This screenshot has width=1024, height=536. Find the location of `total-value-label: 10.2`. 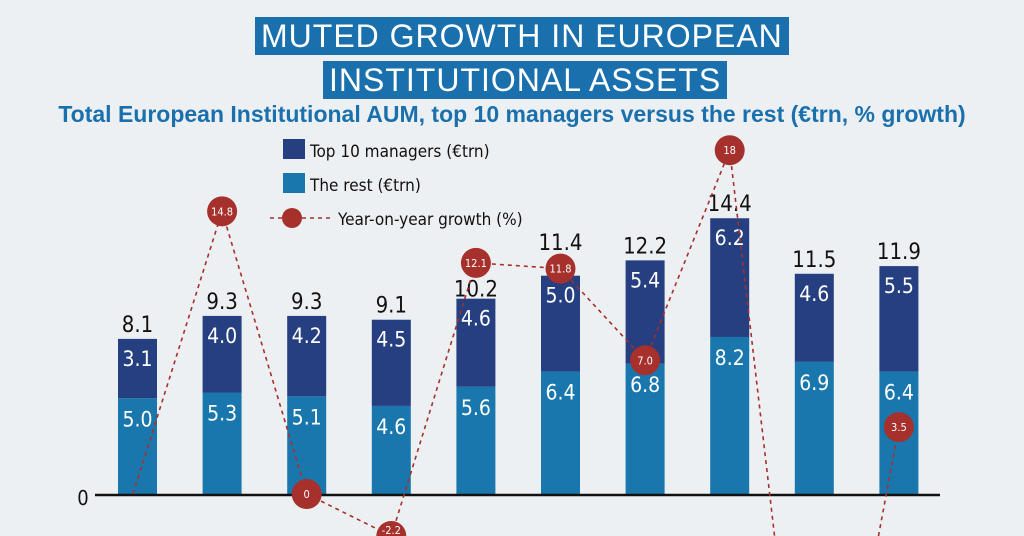

total-value-label: 10.2 is located at coordinates (476, 290).